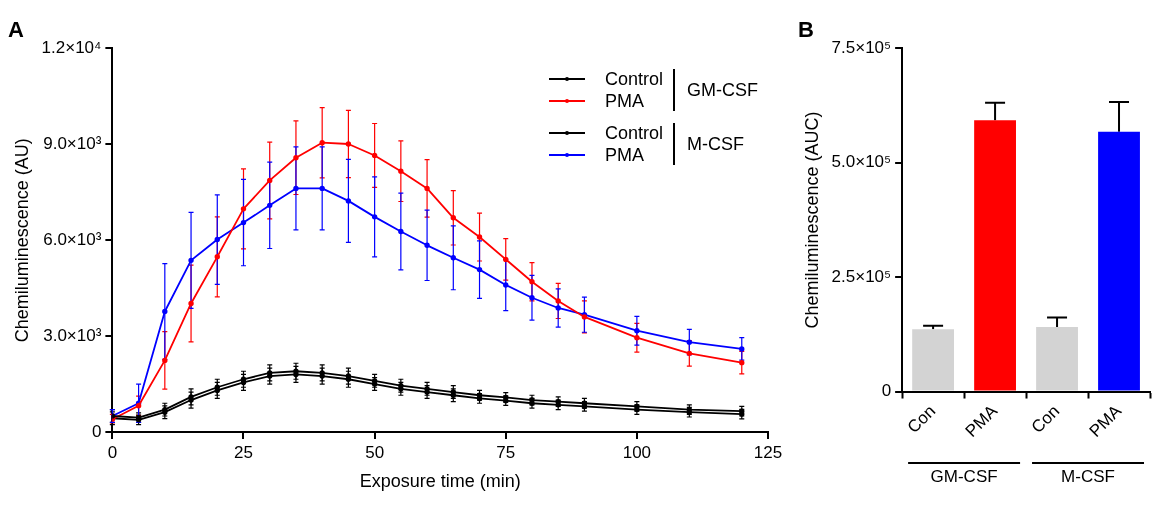 This screenshot has width=1162, height=505. I want to click on x-axis-title: Exposure time (min), so click(440, 481).